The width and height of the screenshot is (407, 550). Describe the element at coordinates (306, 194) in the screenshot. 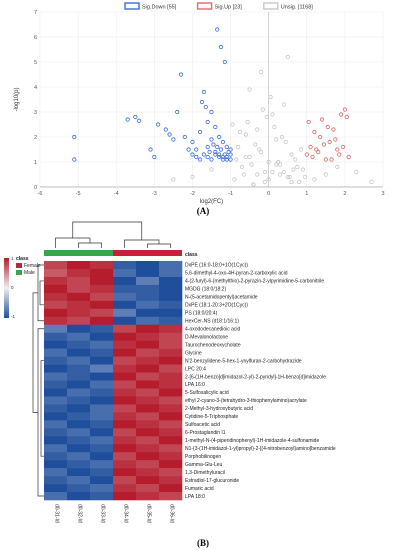

I see `x-tick-label: 1` at that location.